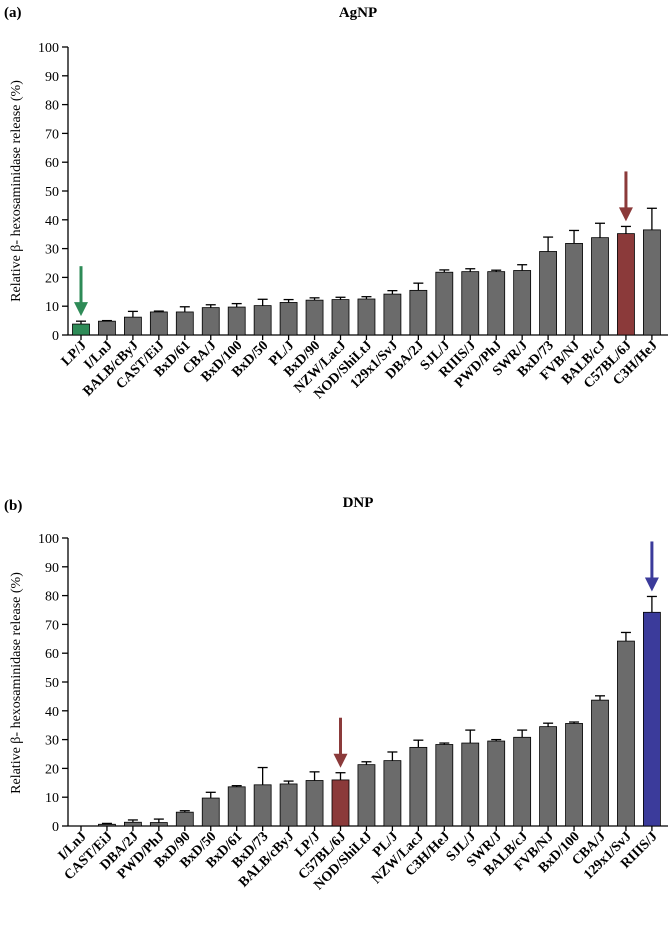  I want to click on panel-a-y-axis-label: Relative β- hexosaminidase release (%), so click(16, 191).